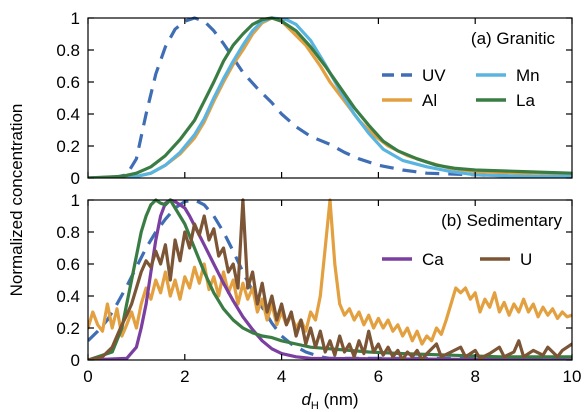  Describe the element at coordinates (184, 376) in the screenshot. I see `x-tick-label: 2` at that location.